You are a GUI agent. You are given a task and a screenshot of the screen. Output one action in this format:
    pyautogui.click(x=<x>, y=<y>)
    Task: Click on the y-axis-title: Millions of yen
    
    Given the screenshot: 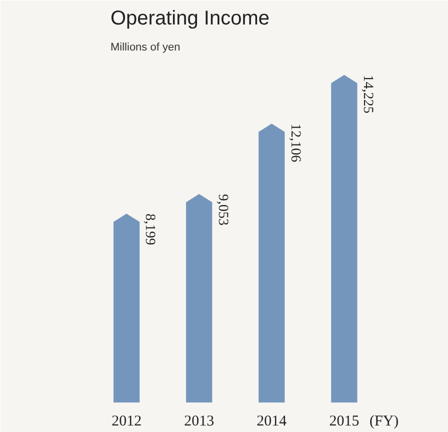 What is the action you would take?
    pyautogui.click(x=145, y=48)
    